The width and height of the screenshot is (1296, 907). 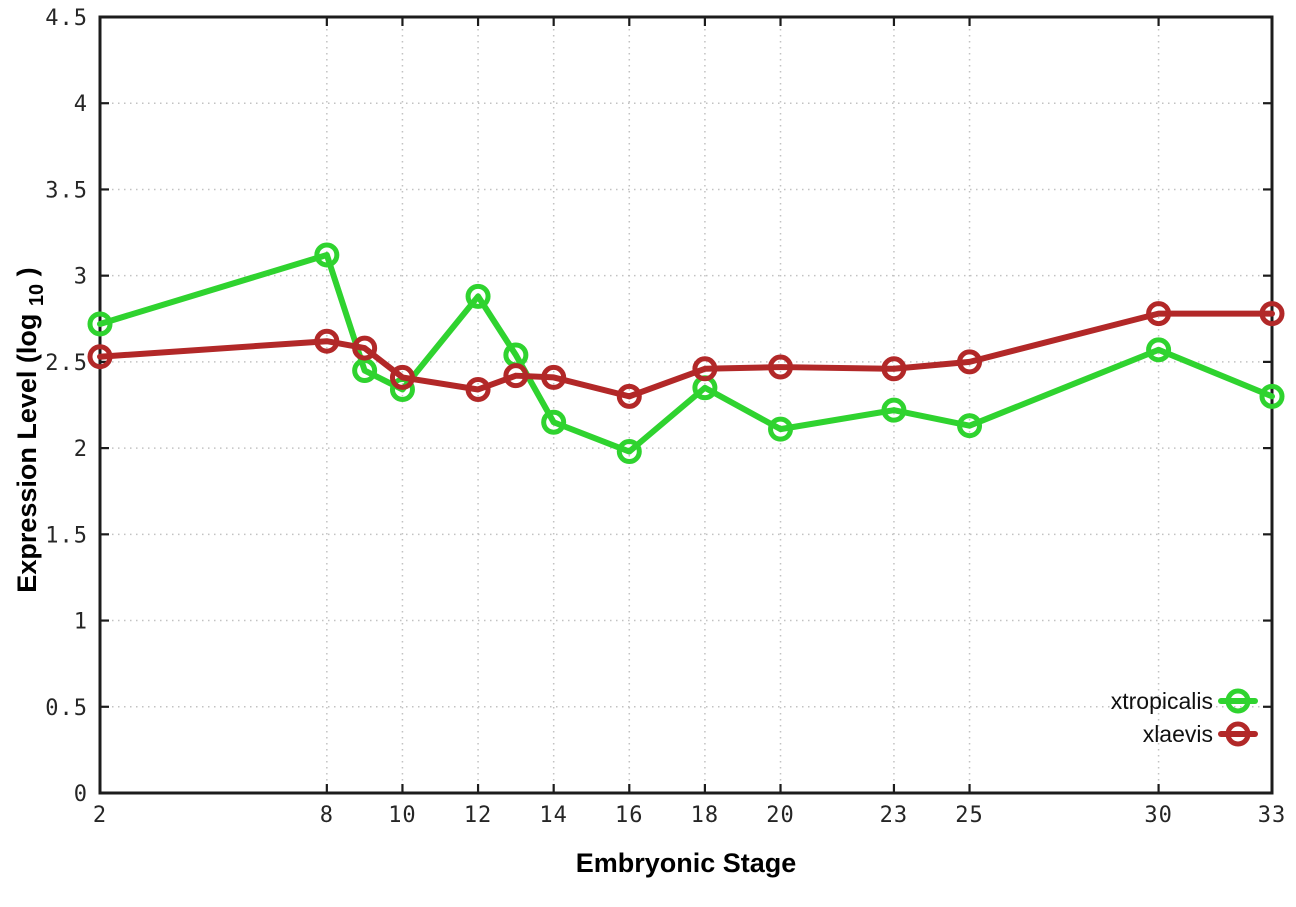 I want to click on legend-marker-point-xtropicalis, so click(x=1238, y=701).